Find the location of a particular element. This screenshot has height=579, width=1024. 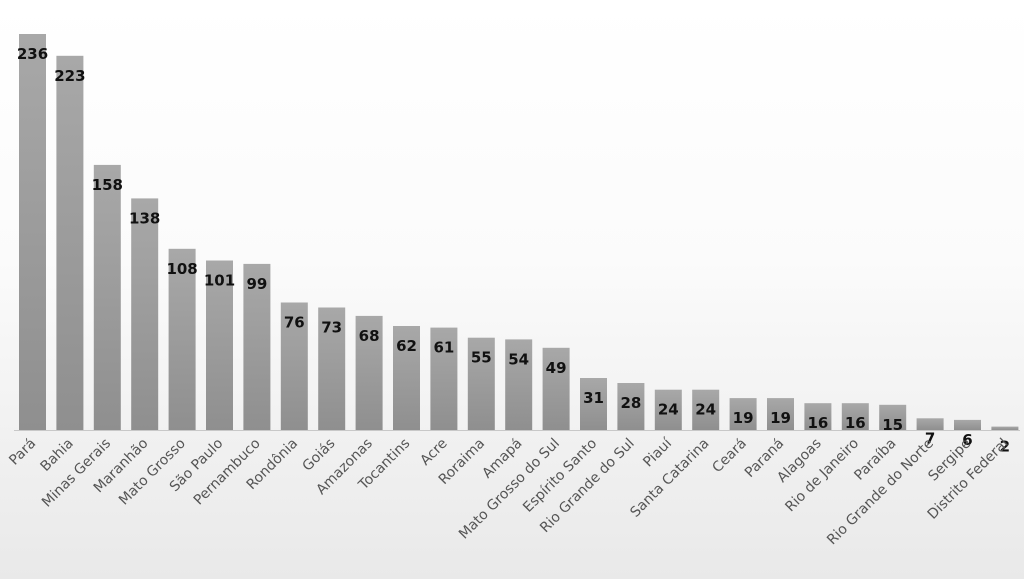

data-label: 61 is located at coordinates (443, 348).